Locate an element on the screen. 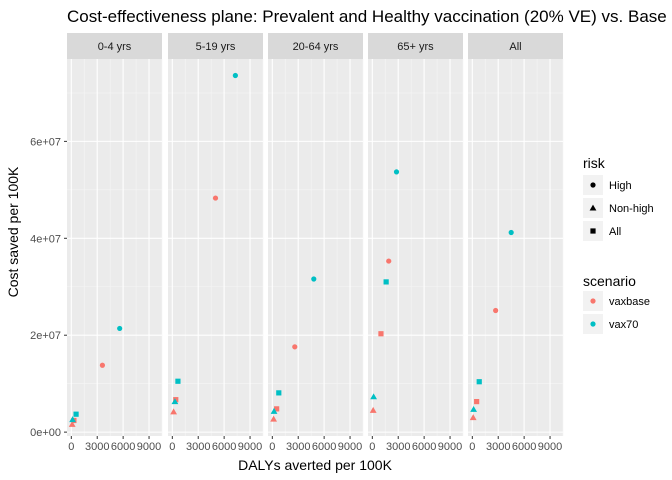 The width and height of the screenshot is (672, 480). legend-label: vaxbase is located at coordinates (629, 302).